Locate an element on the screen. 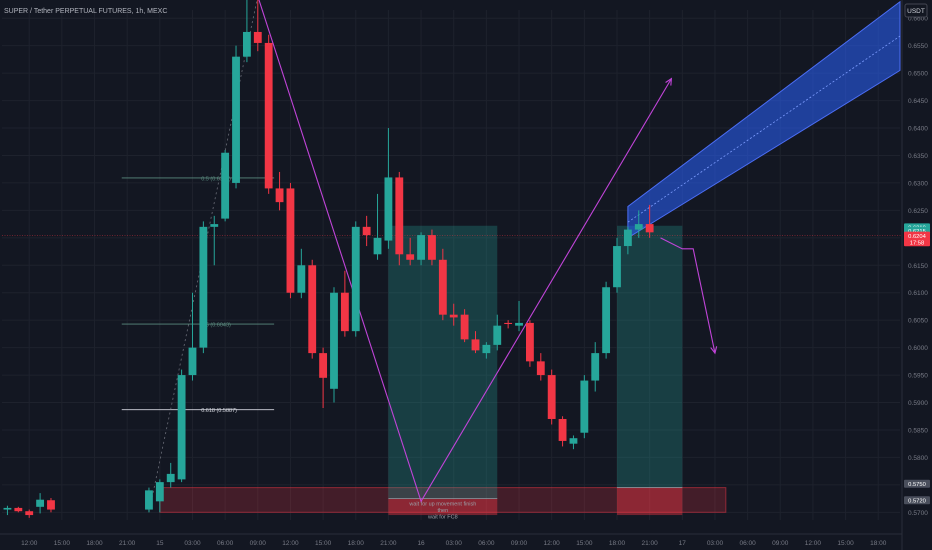 This screenshot has width=932, height=550. price-tick-label: 0.6350 is located at coordinates (918, 156).